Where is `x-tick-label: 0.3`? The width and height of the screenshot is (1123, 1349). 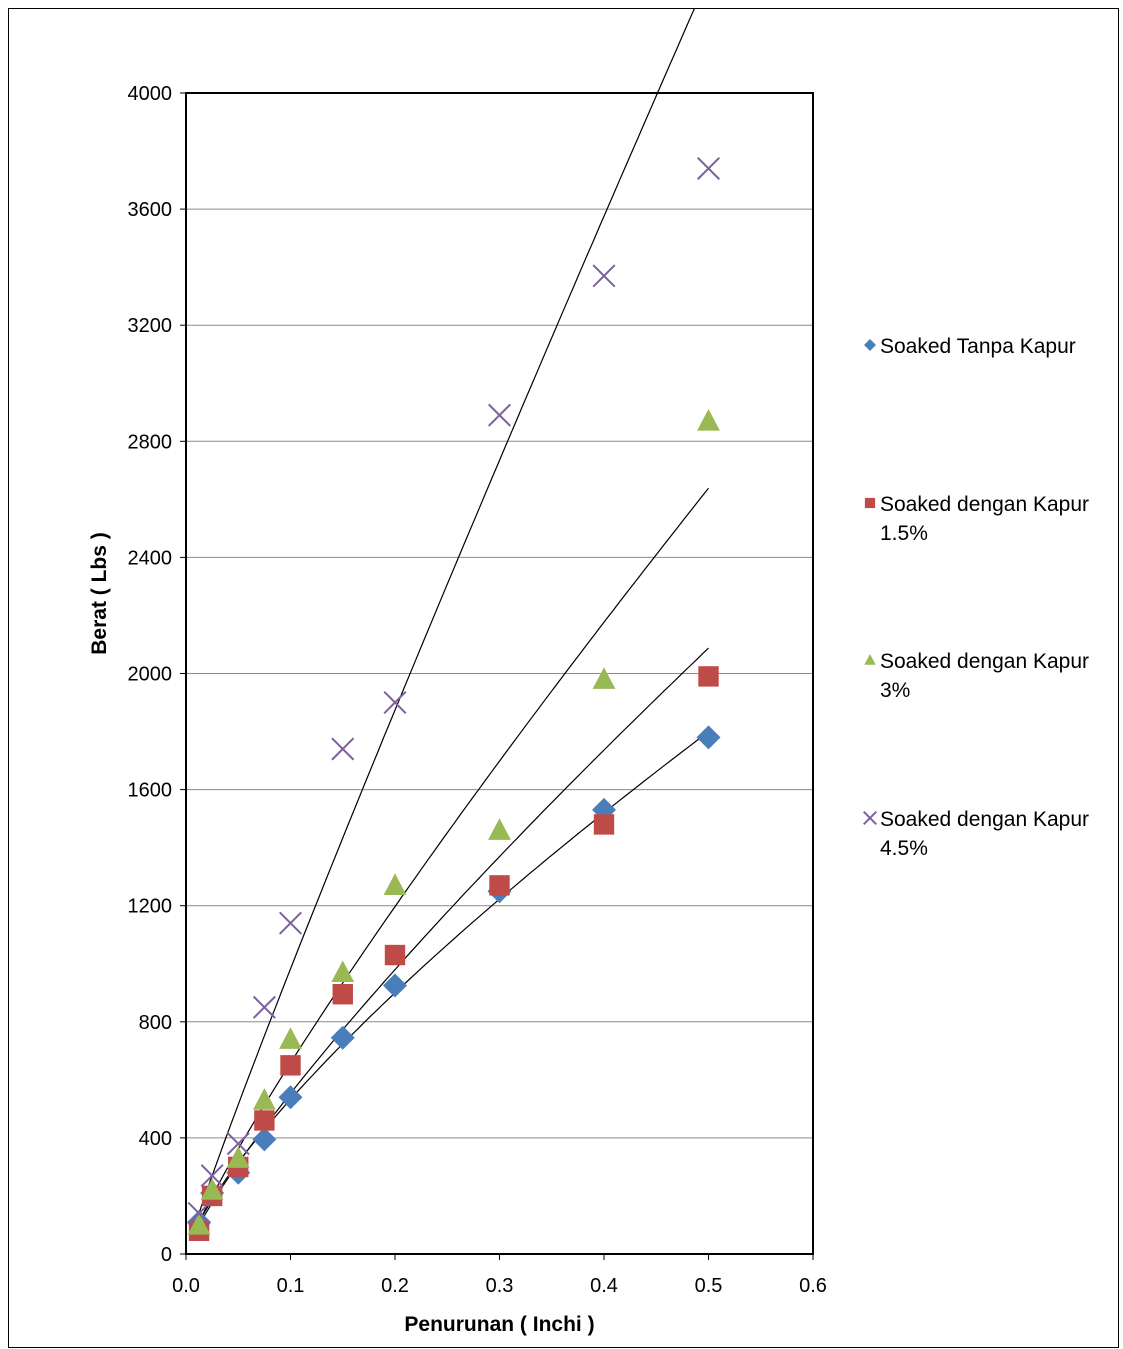
x-tick-label: 0.3 is located at coordinates (500, 1286).